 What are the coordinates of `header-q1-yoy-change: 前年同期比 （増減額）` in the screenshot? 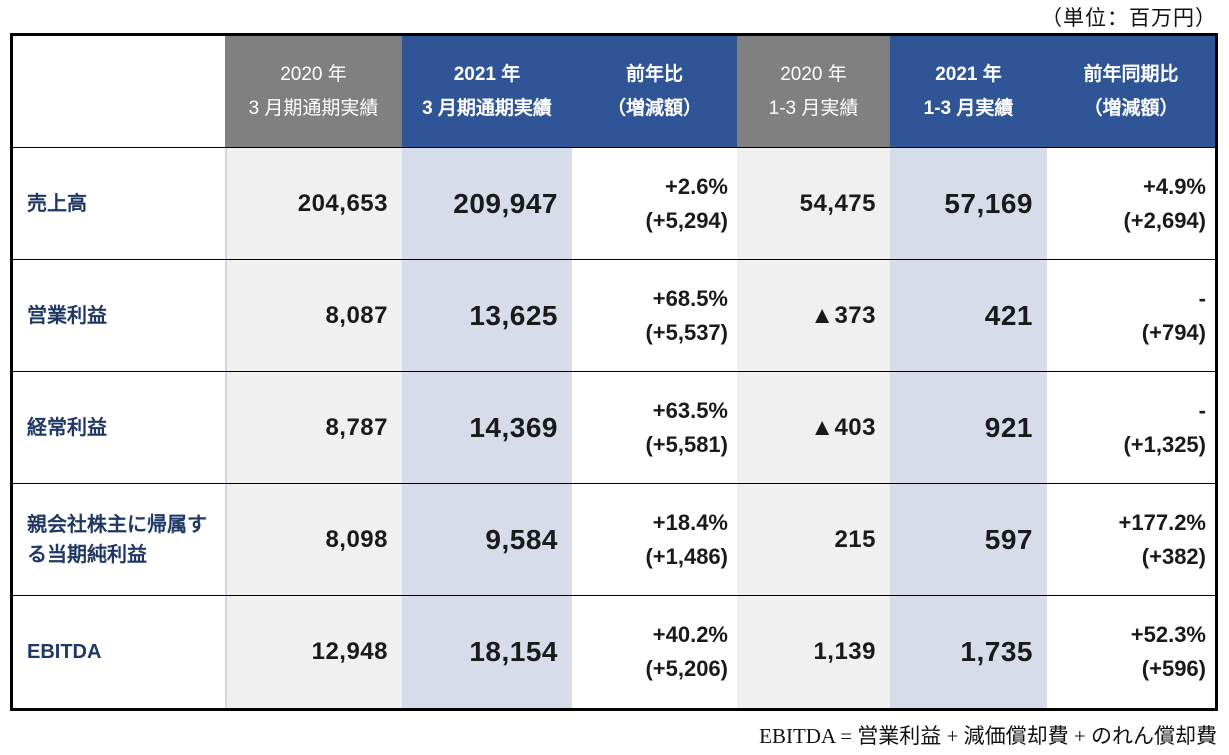 It's located at (1131, 91).